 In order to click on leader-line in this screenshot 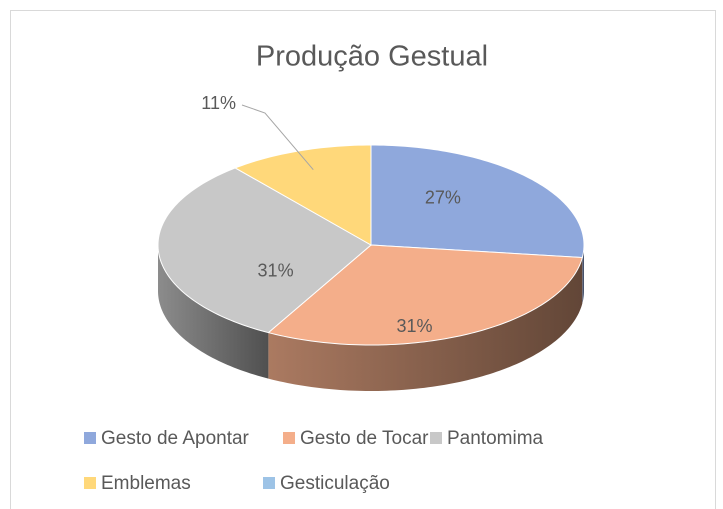, I will do `click(277, 137)`.